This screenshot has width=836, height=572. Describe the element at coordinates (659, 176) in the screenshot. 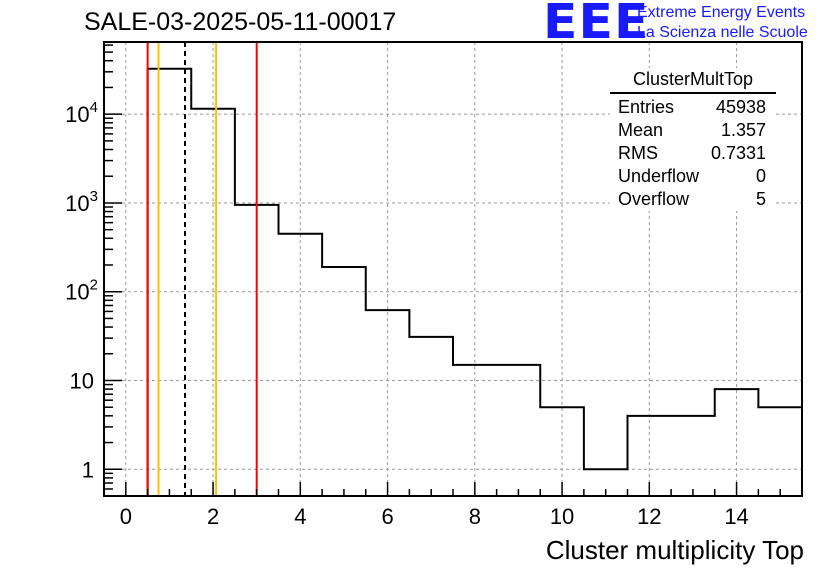

I see `stats-label: Underflow` at that location.